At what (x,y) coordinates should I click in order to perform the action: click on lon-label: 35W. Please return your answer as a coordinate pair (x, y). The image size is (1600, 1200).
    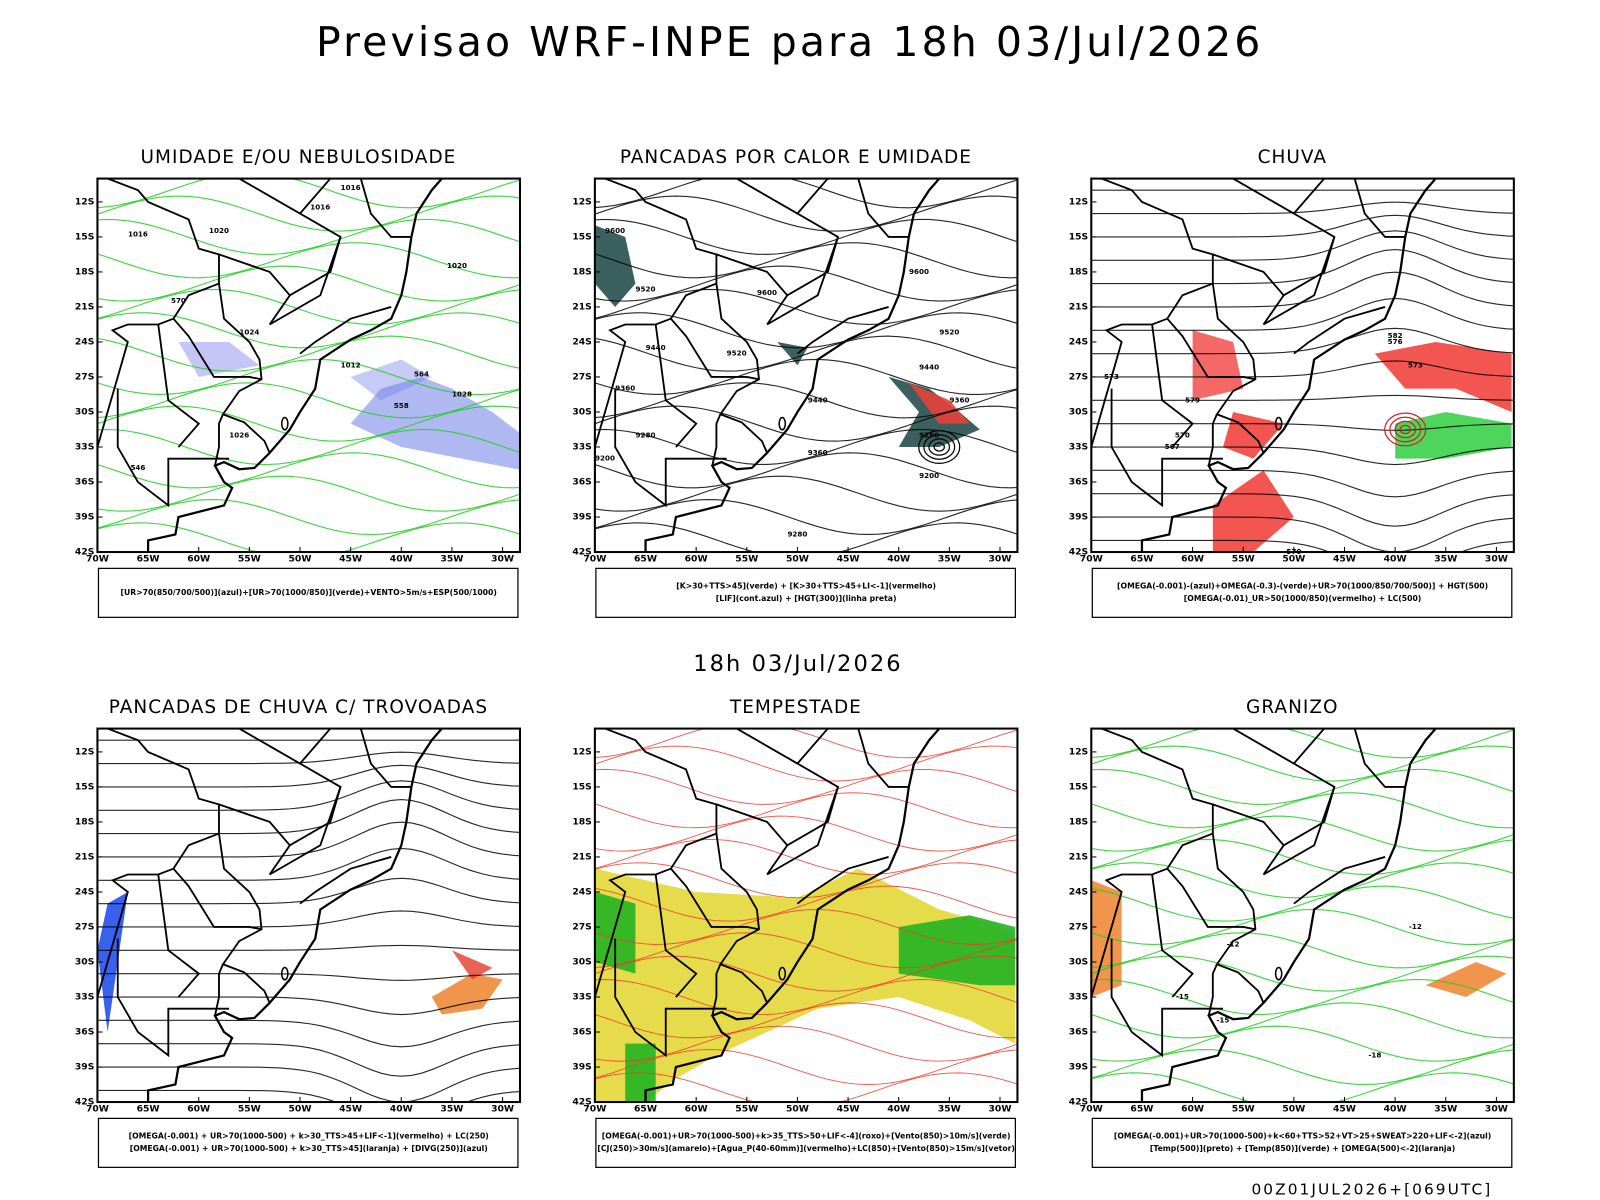
    Looking at the image, I should click on (949, 559).